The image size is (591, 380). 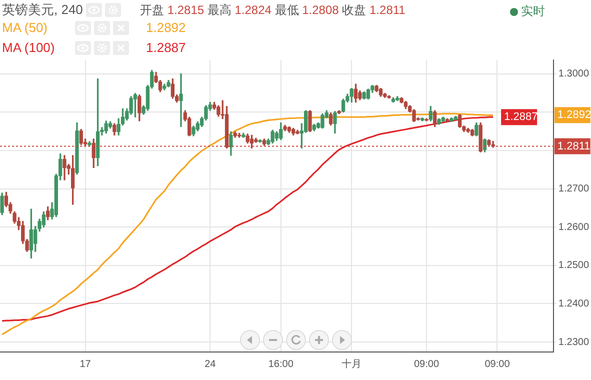 What do you see at coordinates (574, 227) in the screenshot?
I see `y-tick-label: 1.2600` at bounding box center [574, 227].